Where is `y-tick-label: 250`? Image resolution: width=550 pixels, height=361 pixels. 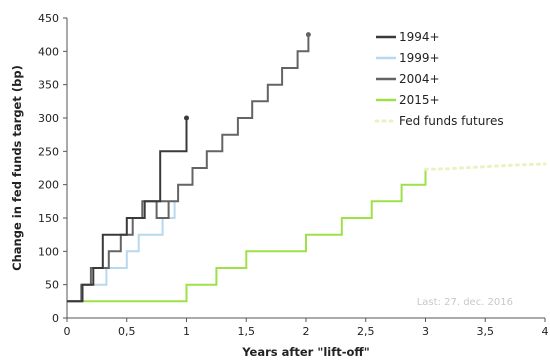
y-tick-label: 250 is located at coordinates (48, 151).